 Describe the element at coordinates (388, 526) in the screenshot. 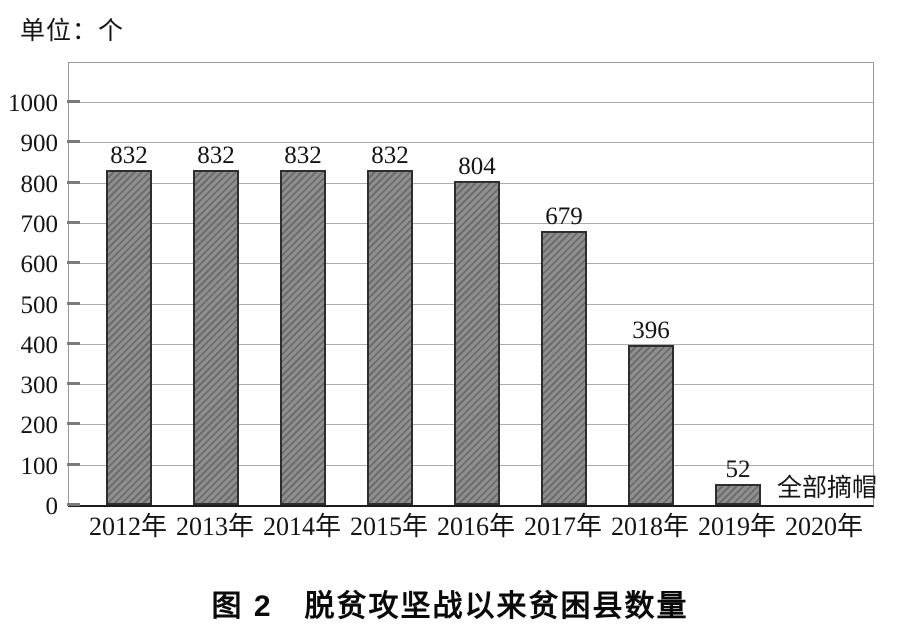

I see `x-axis-tick-label: 2015年` at that location.